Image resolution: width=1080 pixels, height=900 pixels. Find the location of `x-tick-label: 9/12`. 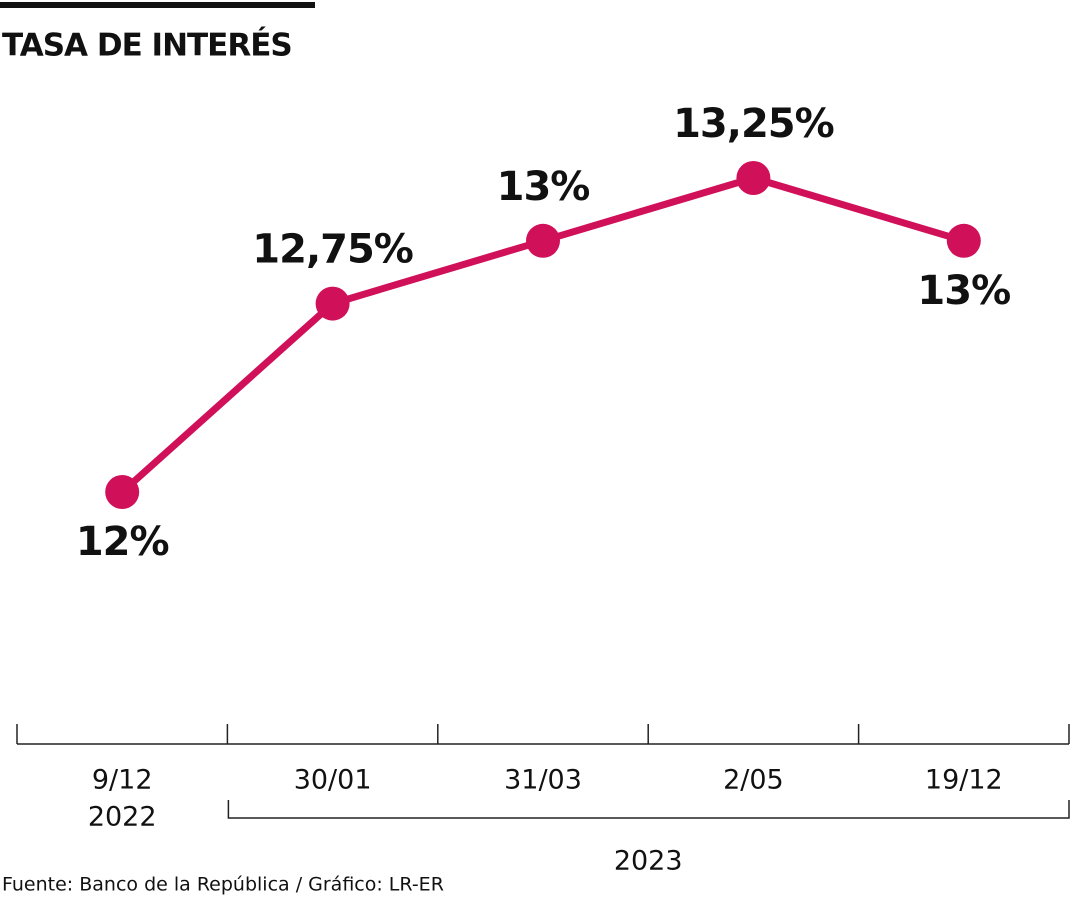

x-tick-label: 9/12 is located at coordinates (122, 780).